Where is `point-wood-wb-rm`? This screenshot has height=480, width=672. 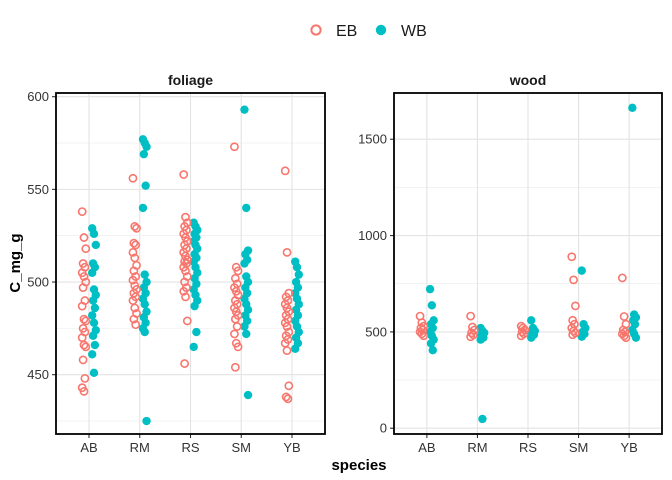
point-wood-wb-rm is located at coordinates (480, 339).